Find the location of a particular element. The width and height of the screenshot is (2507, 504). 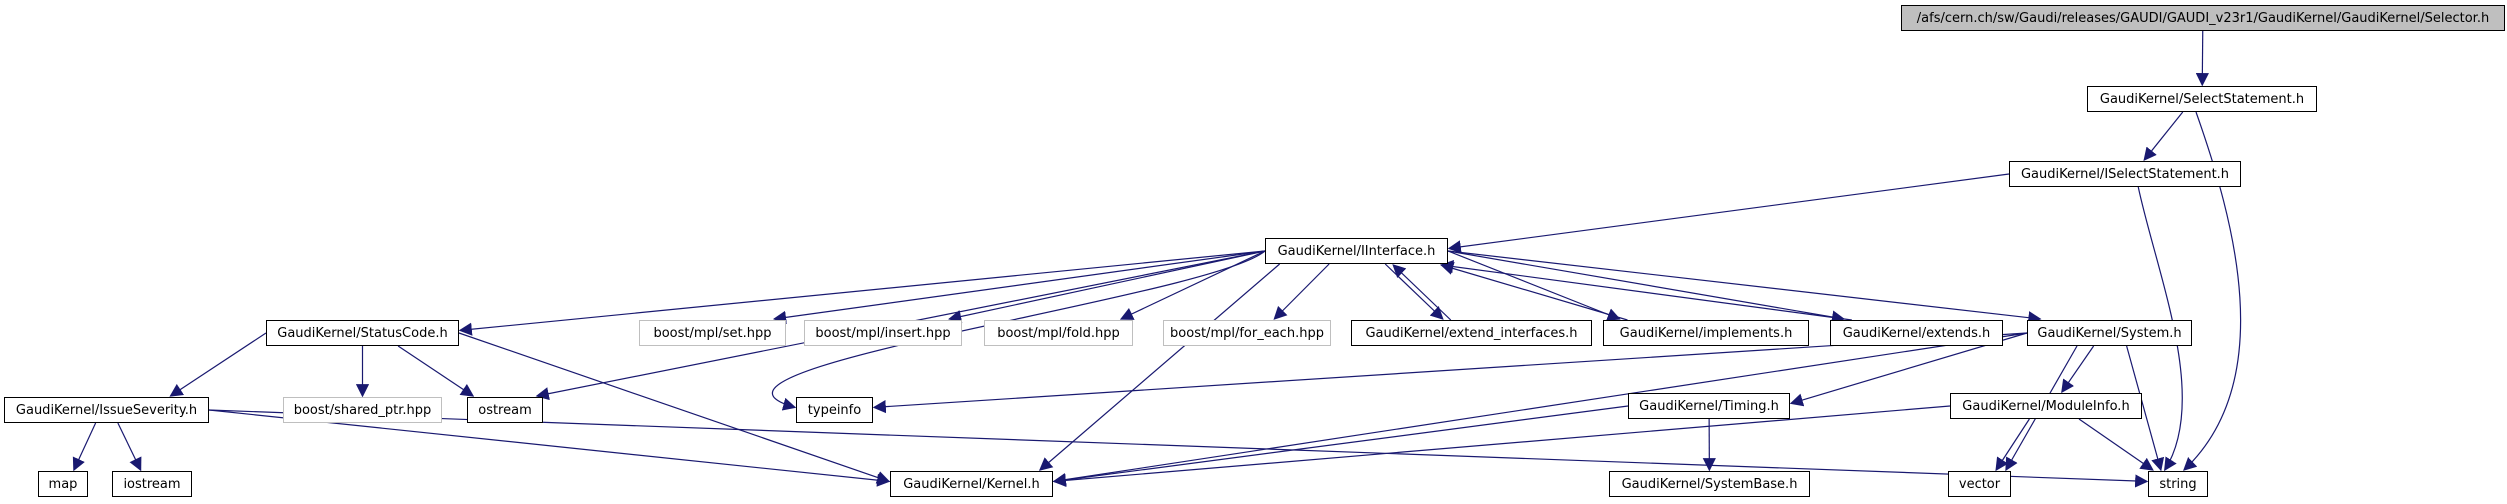

node-shared_ptr: boost/shared_ptr.hpp is located at coordinates (362, 410).